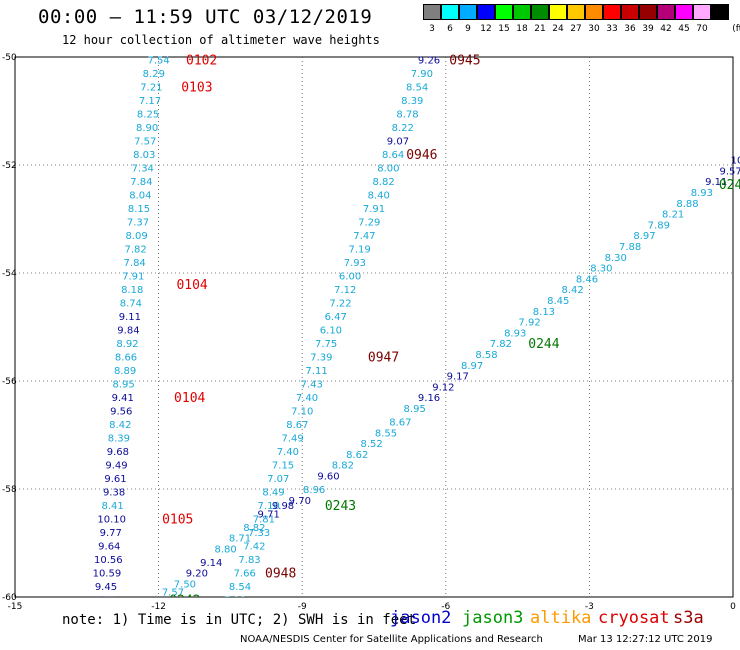 The image size is (740, 650). What do you see at coordinates (300, 501) in the screenshot?
I see `wave-height-value: 9.70` at bounding box center [300, 501].